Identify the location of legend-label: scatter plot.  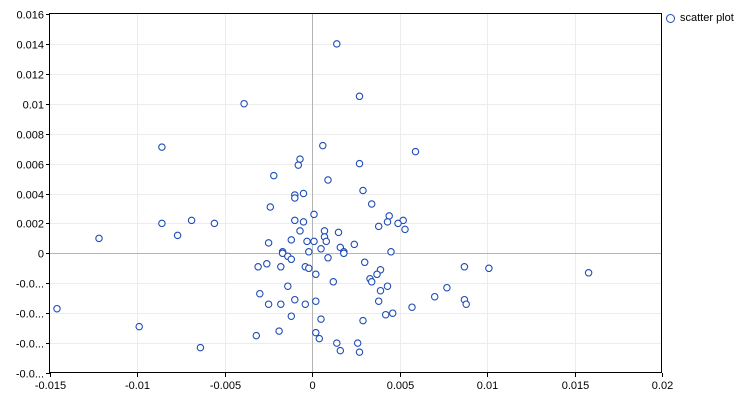
(707, 18).